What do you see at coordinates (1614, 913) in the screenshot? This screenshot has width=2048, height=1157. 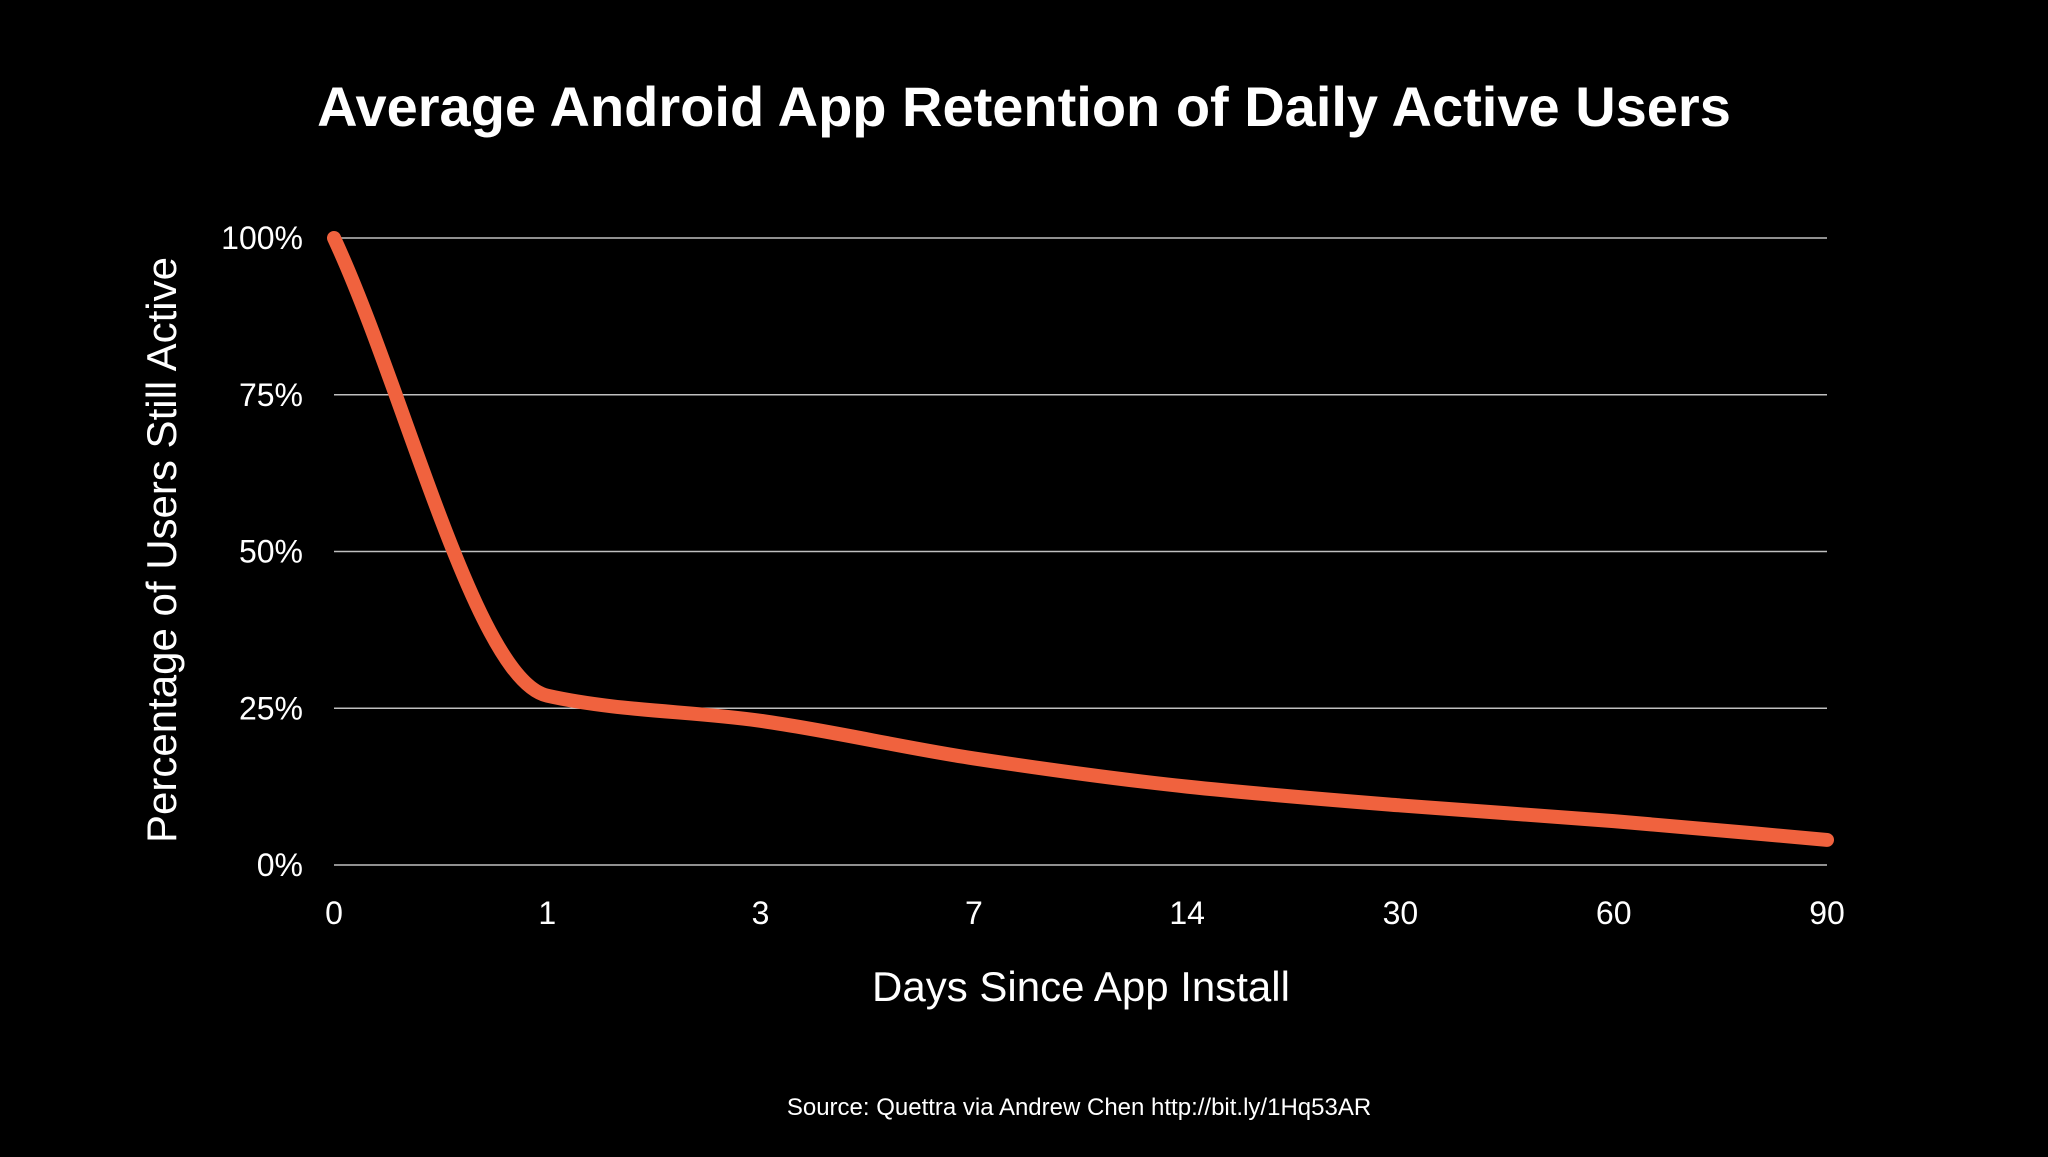 I see `x-tick-label: 60` at bounding box center [1614, 913].